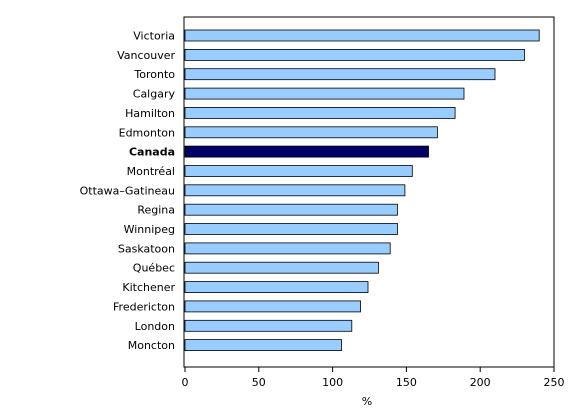  Describe the element at coordinates (291, 209) in the screenshot. I see `bar-regina` at that location.